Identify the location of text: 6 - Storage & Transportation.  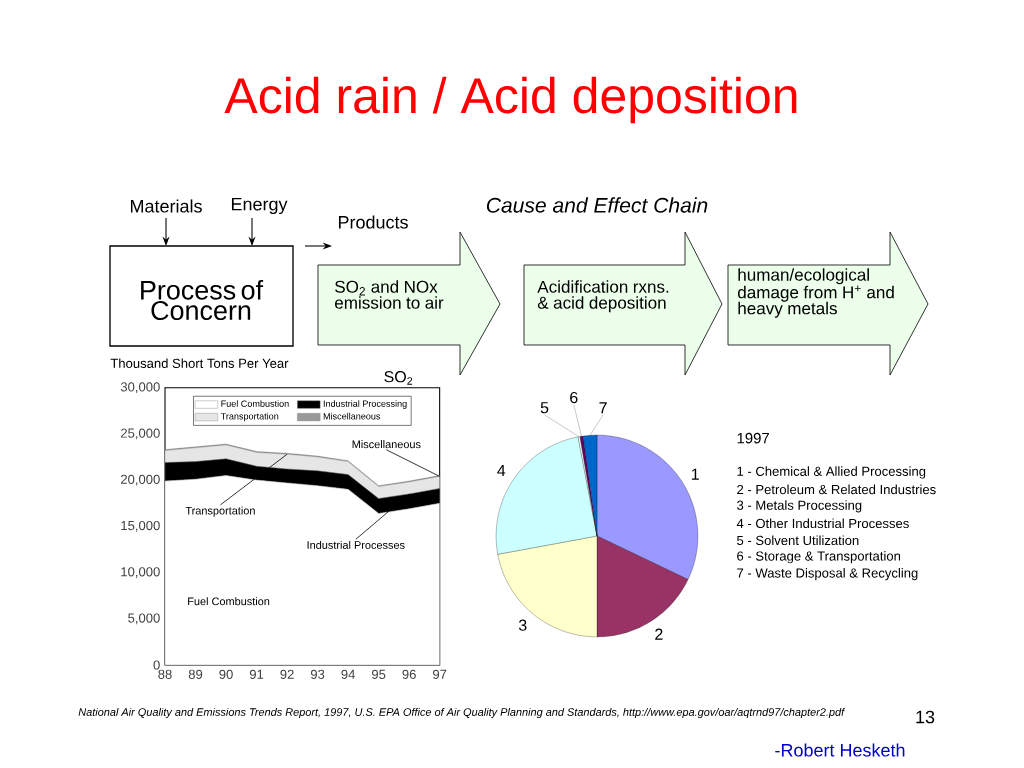
(819, 557).